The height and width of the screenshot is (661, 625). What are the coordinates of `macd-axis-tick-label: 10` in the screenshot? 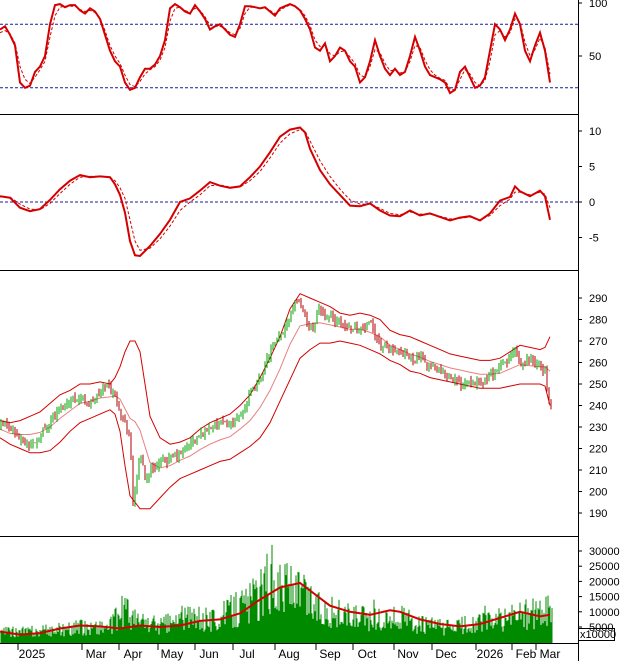 It's located at (595, 132).